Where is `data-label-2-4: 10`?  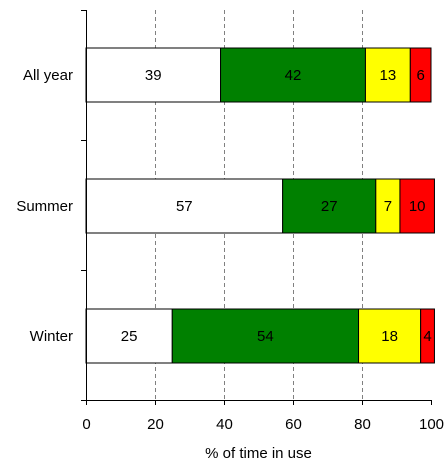 data-label-2-4: 10 is located at coordinates (417, 206).